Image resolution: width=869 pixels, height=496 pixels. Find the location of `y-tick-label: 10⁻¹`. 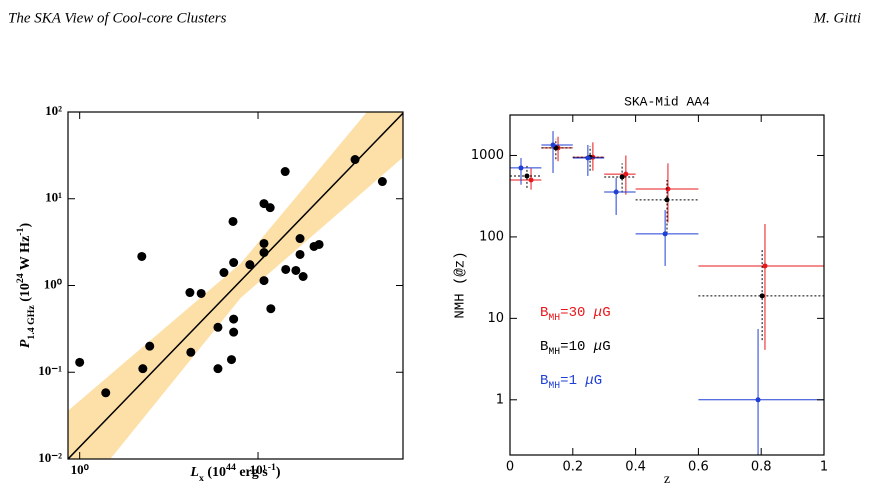

y-tick-label: 10⁻¹ is located at coordinates (50, 370).